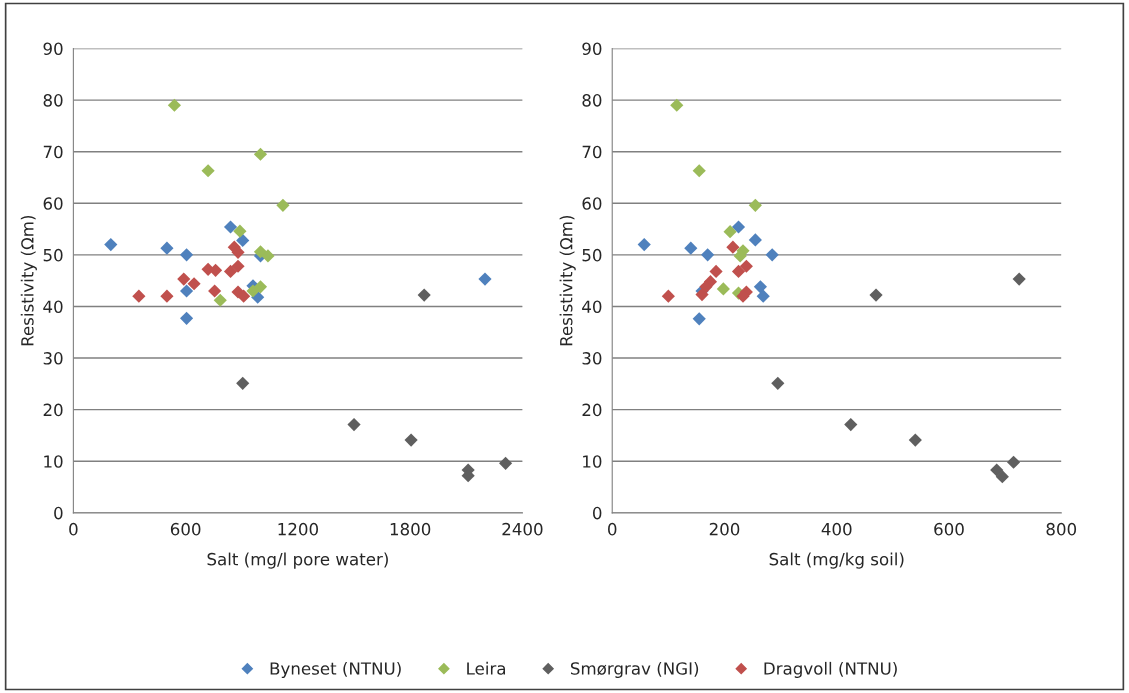  I want to click on legend-label: Smørgrav (NGI), so click(634, 669).